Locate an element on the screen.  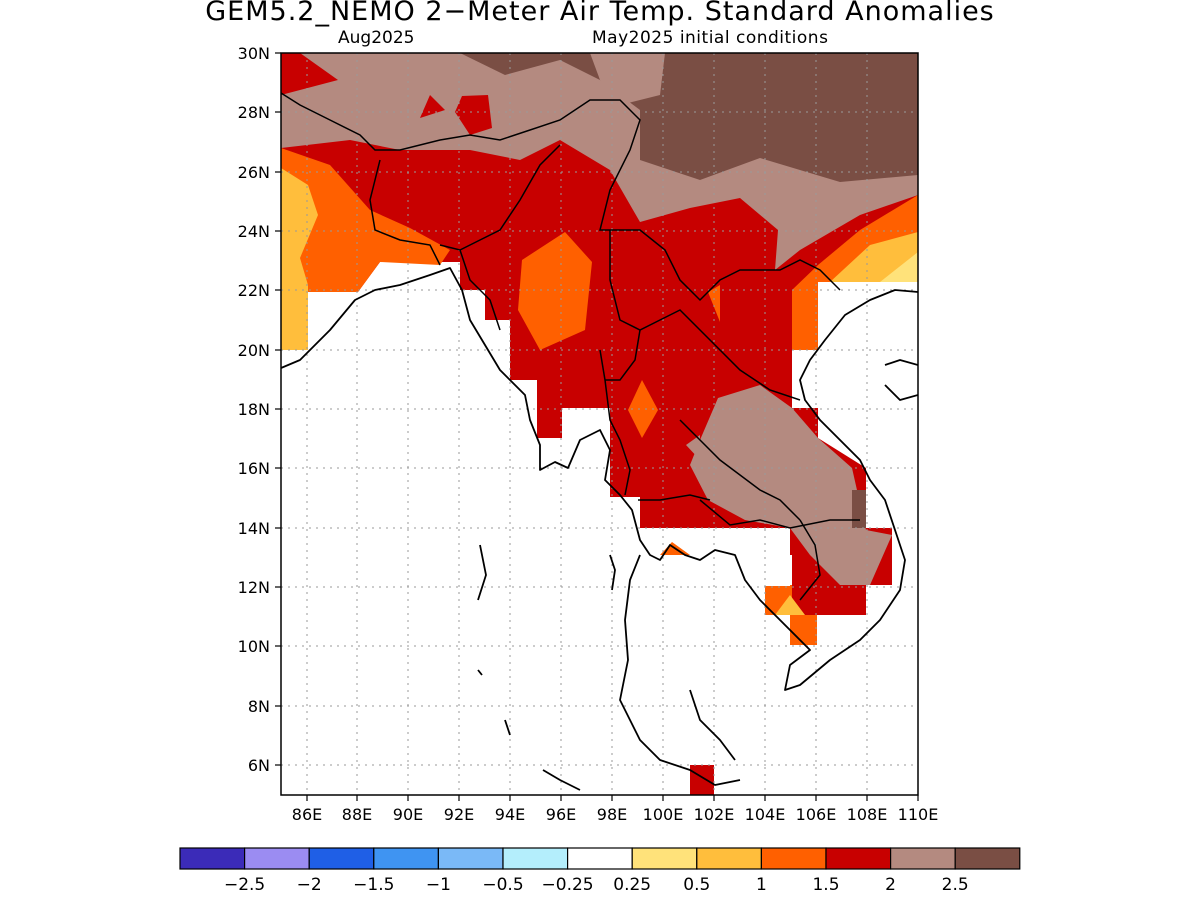
lon-tick-label: 106E is located at coordinates (816, 814).